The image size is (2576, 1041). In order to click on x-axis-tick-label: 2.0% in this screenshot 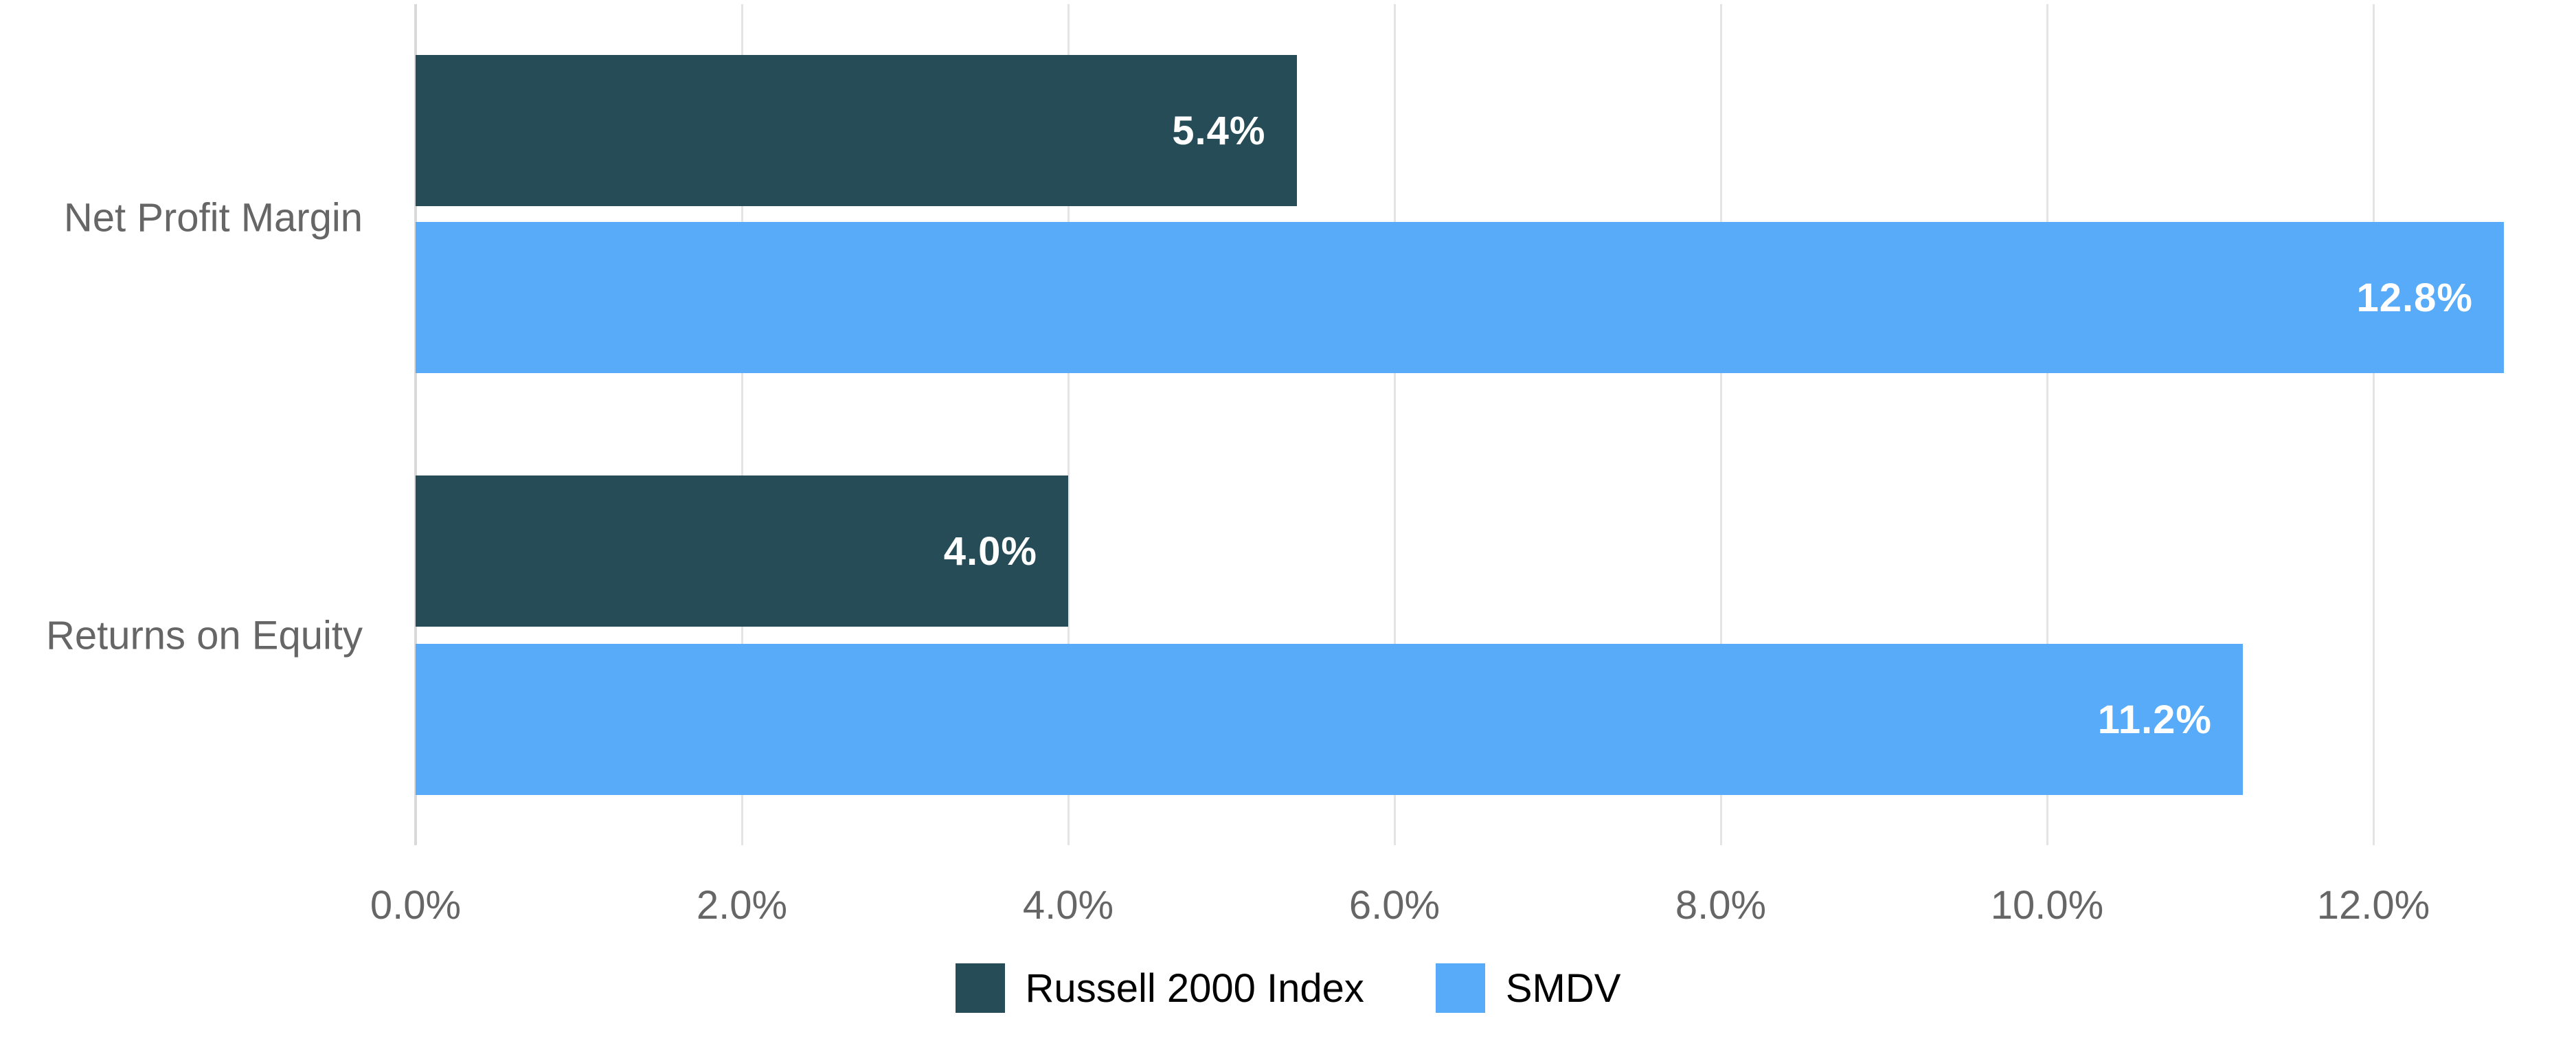, I will do `click(742, 906)`.